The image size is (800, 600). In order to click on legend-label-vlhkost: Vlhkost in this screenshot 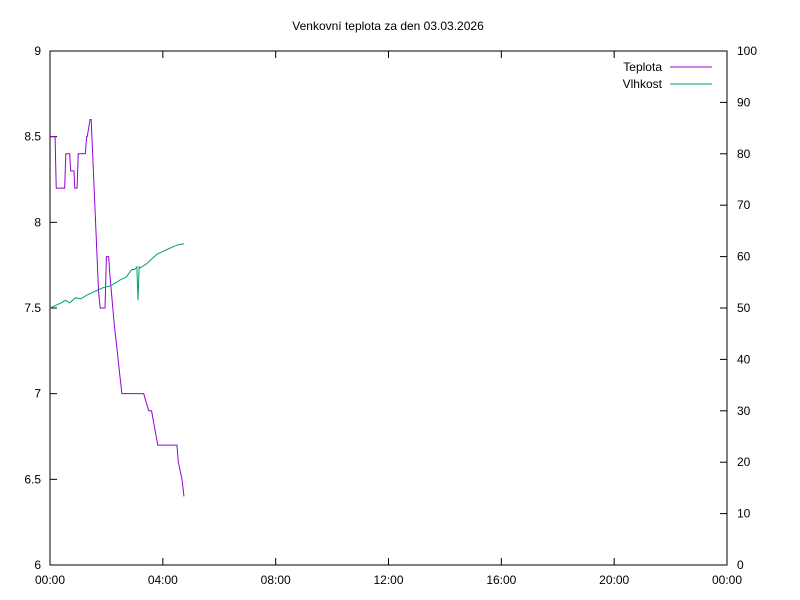, I will do `click(643, 84)`.